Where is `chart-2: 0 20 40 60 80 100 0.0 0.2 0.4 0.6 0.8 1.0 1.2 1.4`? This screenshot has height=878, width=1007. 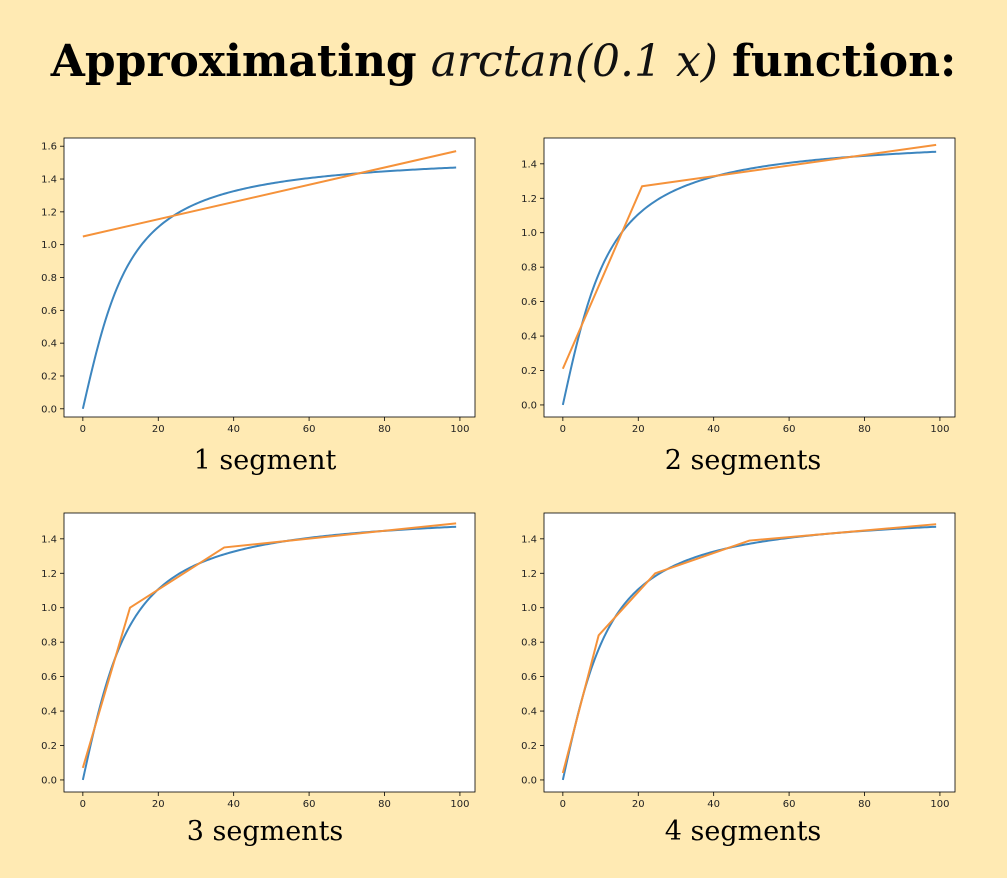
chart-2: 0 20 40 60 80 100 0.0 0.2 0.4 0.6 0.8 1.0 1.2 1.4 is located at coordinates (738, 286).